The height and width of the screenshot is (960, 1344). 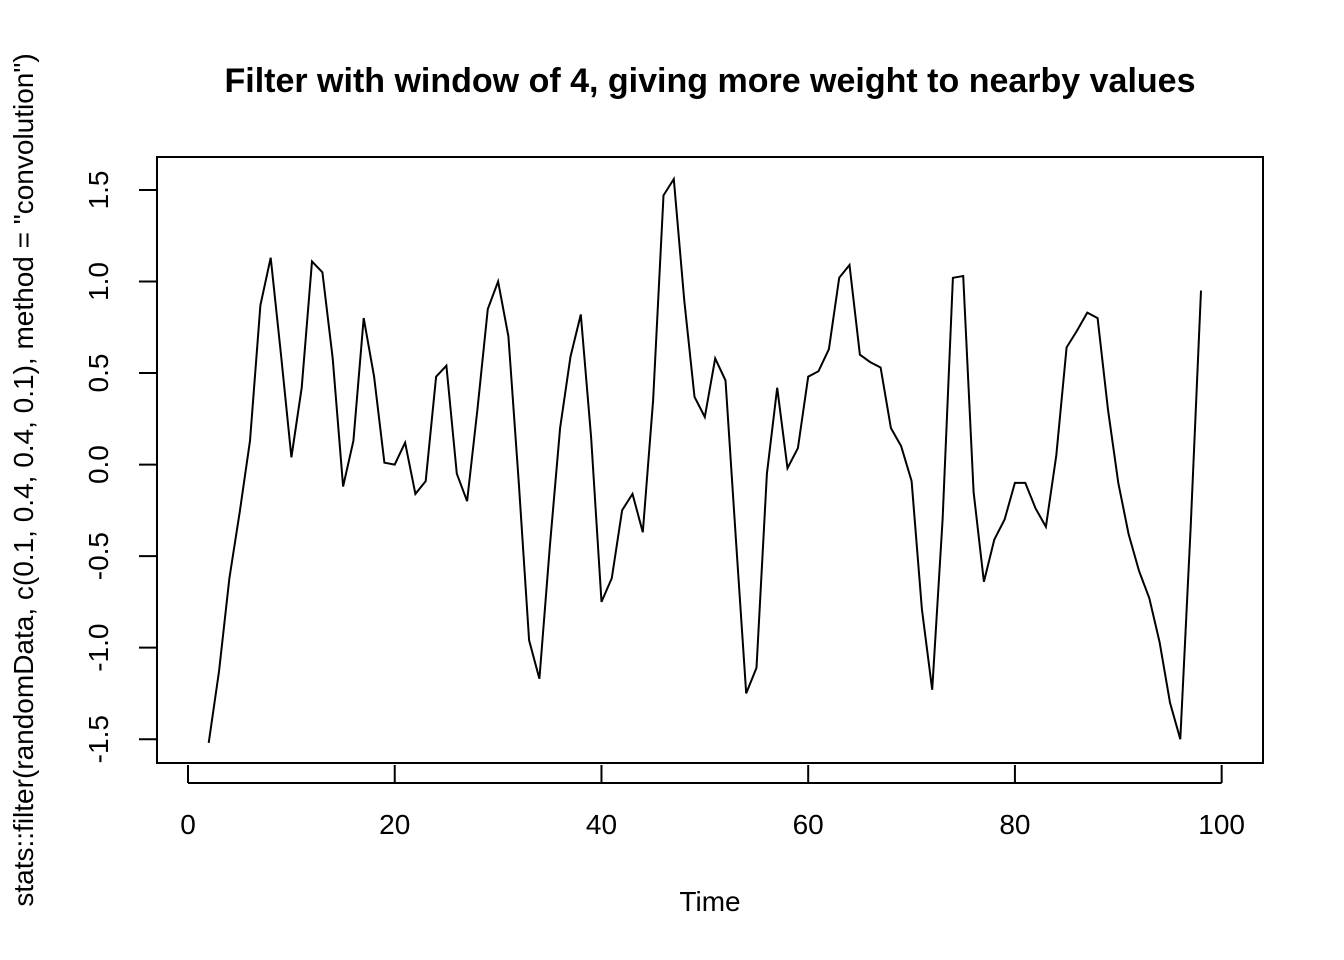 I want to click on x-tick-label: 40, so click(x=601, y=824).